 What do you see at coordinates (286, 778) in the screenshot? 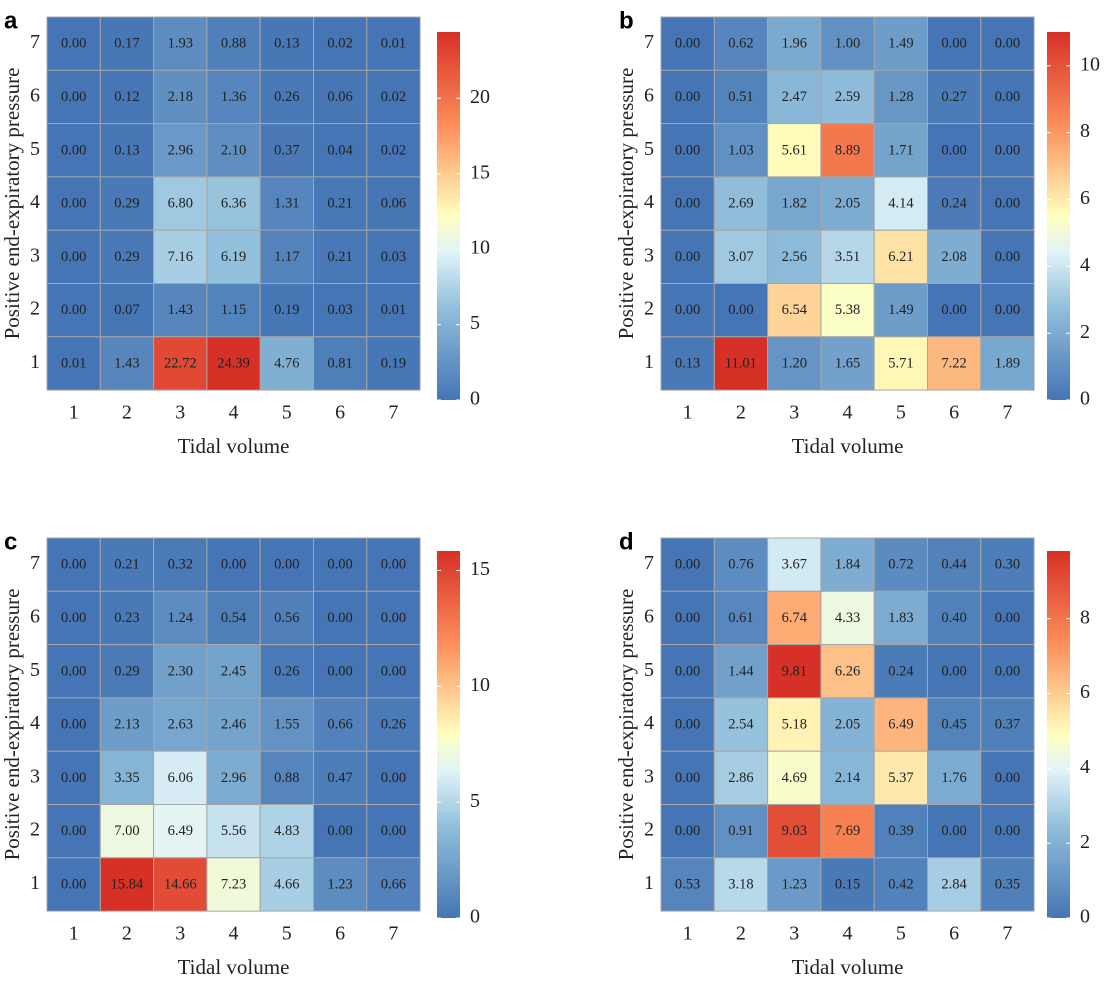
I see `cell-value-label: 0.88` at bounding box center [286, 778].